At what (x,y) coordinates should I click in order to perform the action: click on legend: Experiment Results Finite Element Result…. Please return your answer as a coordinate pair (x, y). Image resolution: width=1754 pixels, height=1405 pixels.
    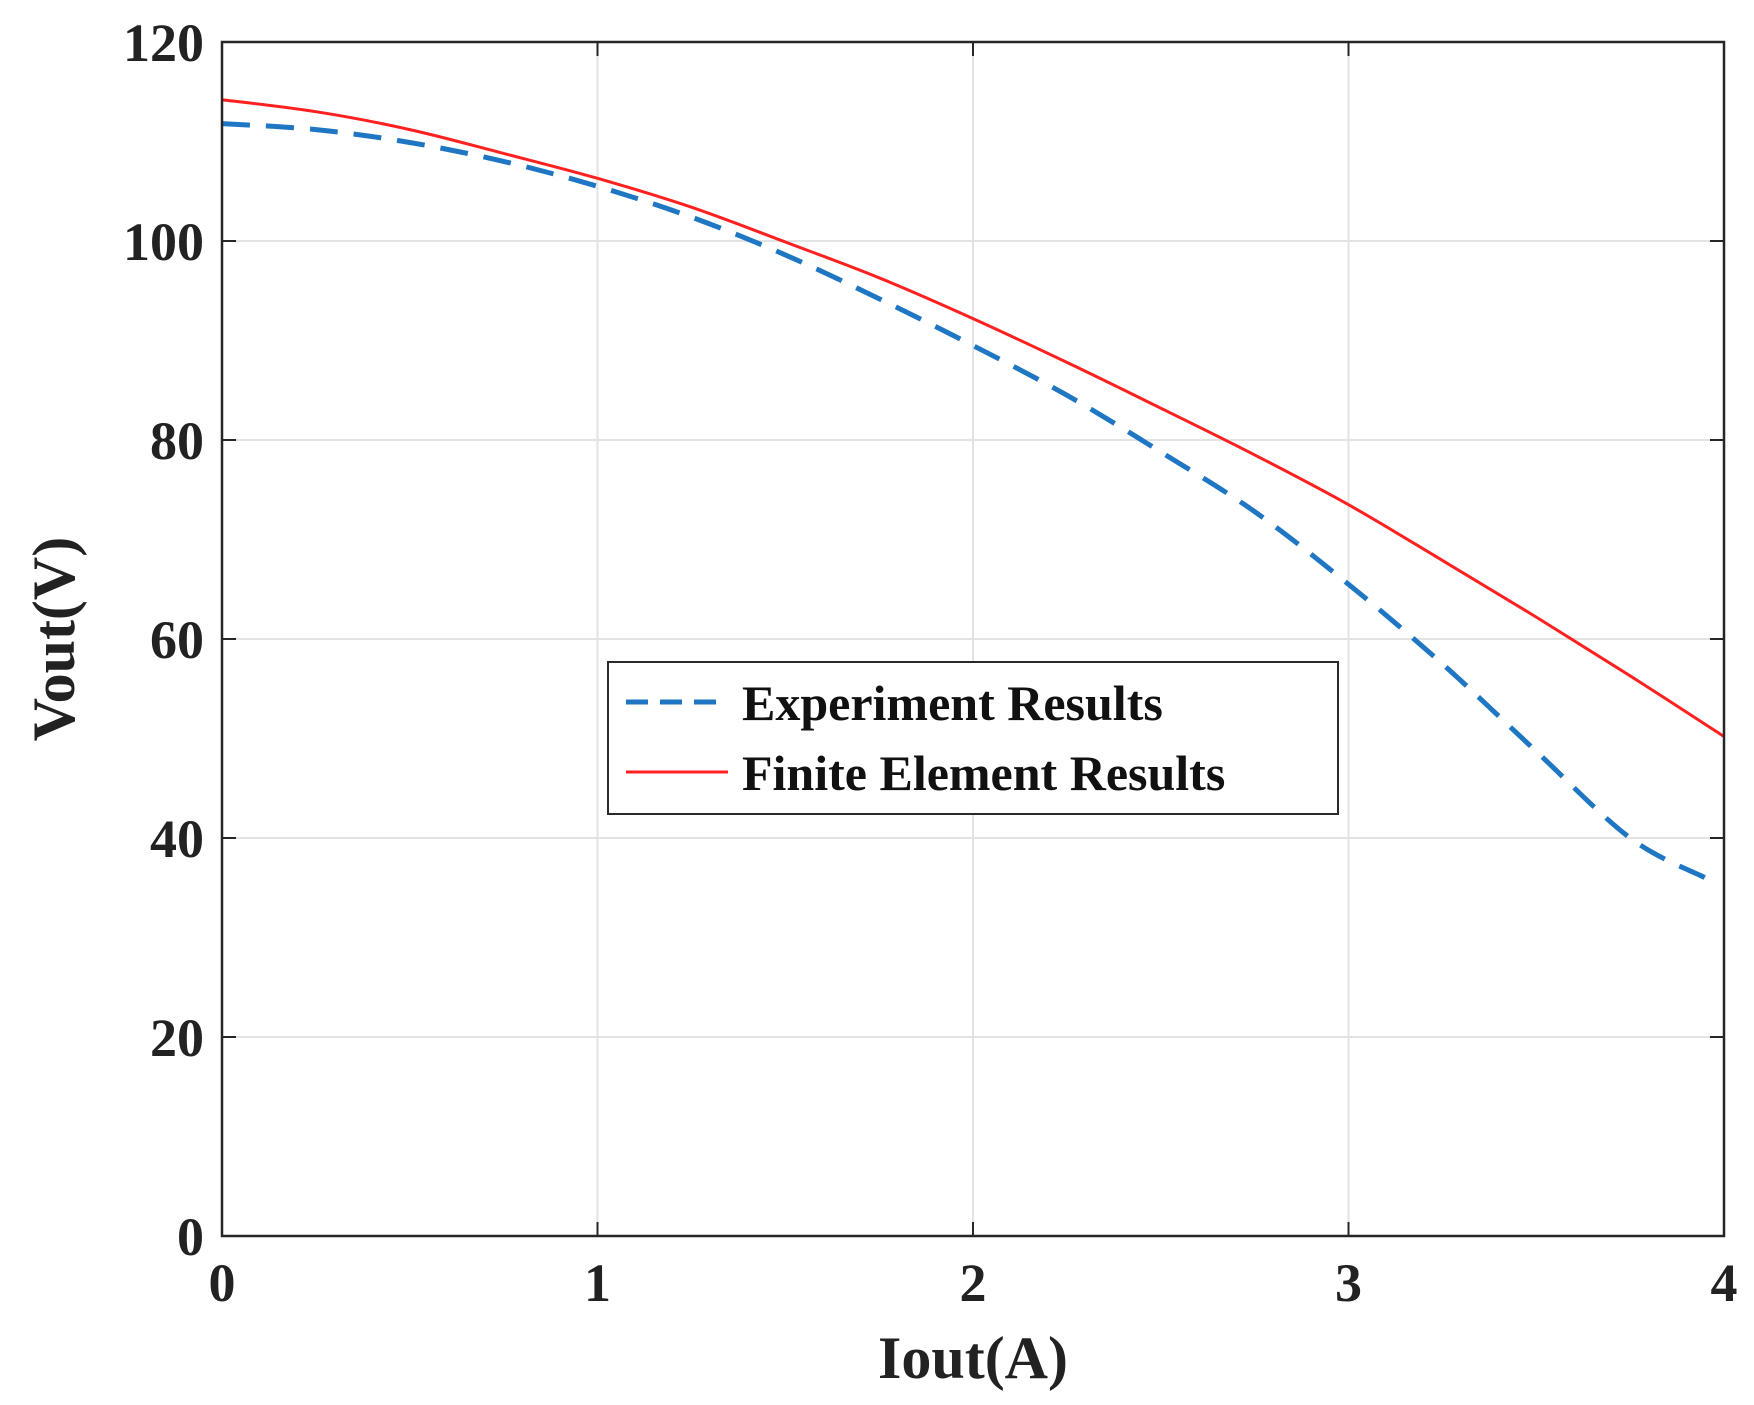
    Looking at the image, I should click on (973, 738).